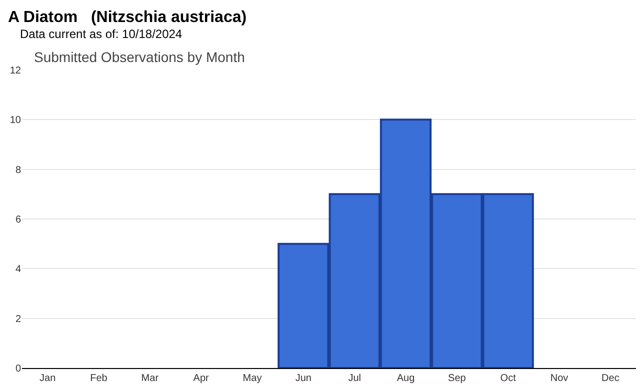 Image resolution: width=640 pixels, height=390 pixels. What do you see at coordinates (127, 17) in the screenshot?
I see `chart-title: A Diatom (Nitzschia austriaca)` at bounding box center [127, 17].